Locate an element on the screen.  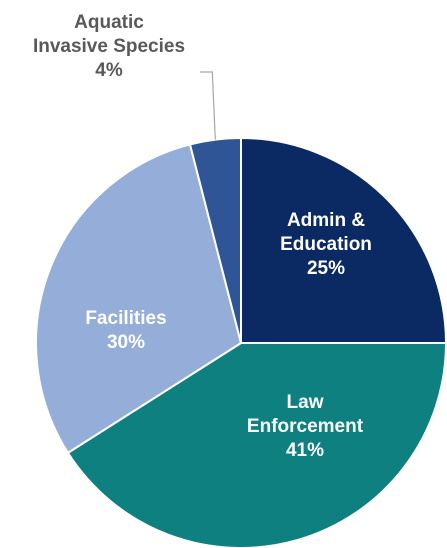
slice-label: Law Enforcement 41% is located at coordinates (305, 426).